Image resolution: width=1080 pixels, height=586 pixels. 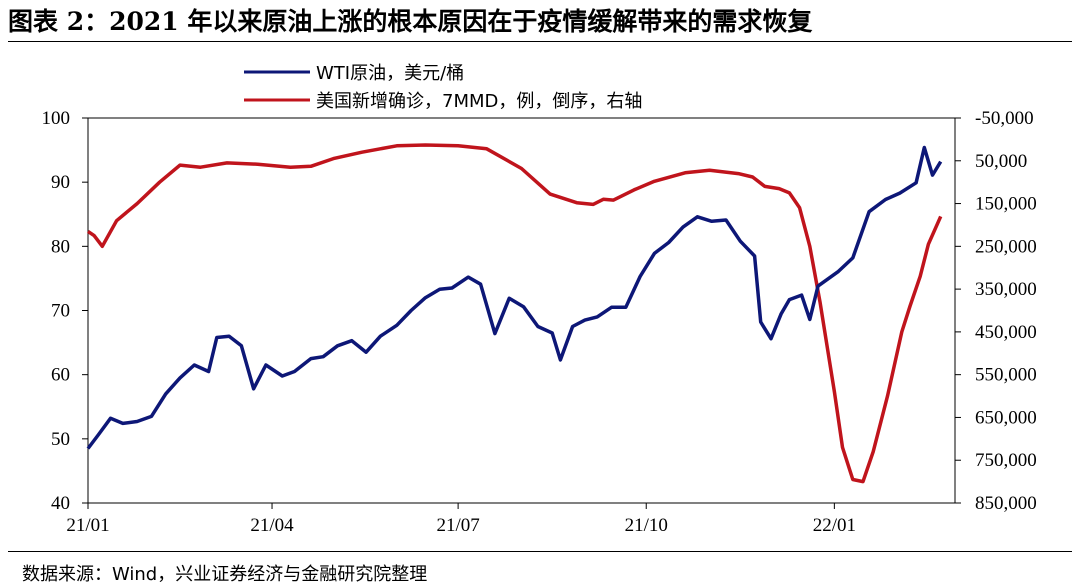 What do you see at coordinates (1006, 460) in the screenshot?
I see `right-tick-label: 750,000` at bounding box center [1006, 460].